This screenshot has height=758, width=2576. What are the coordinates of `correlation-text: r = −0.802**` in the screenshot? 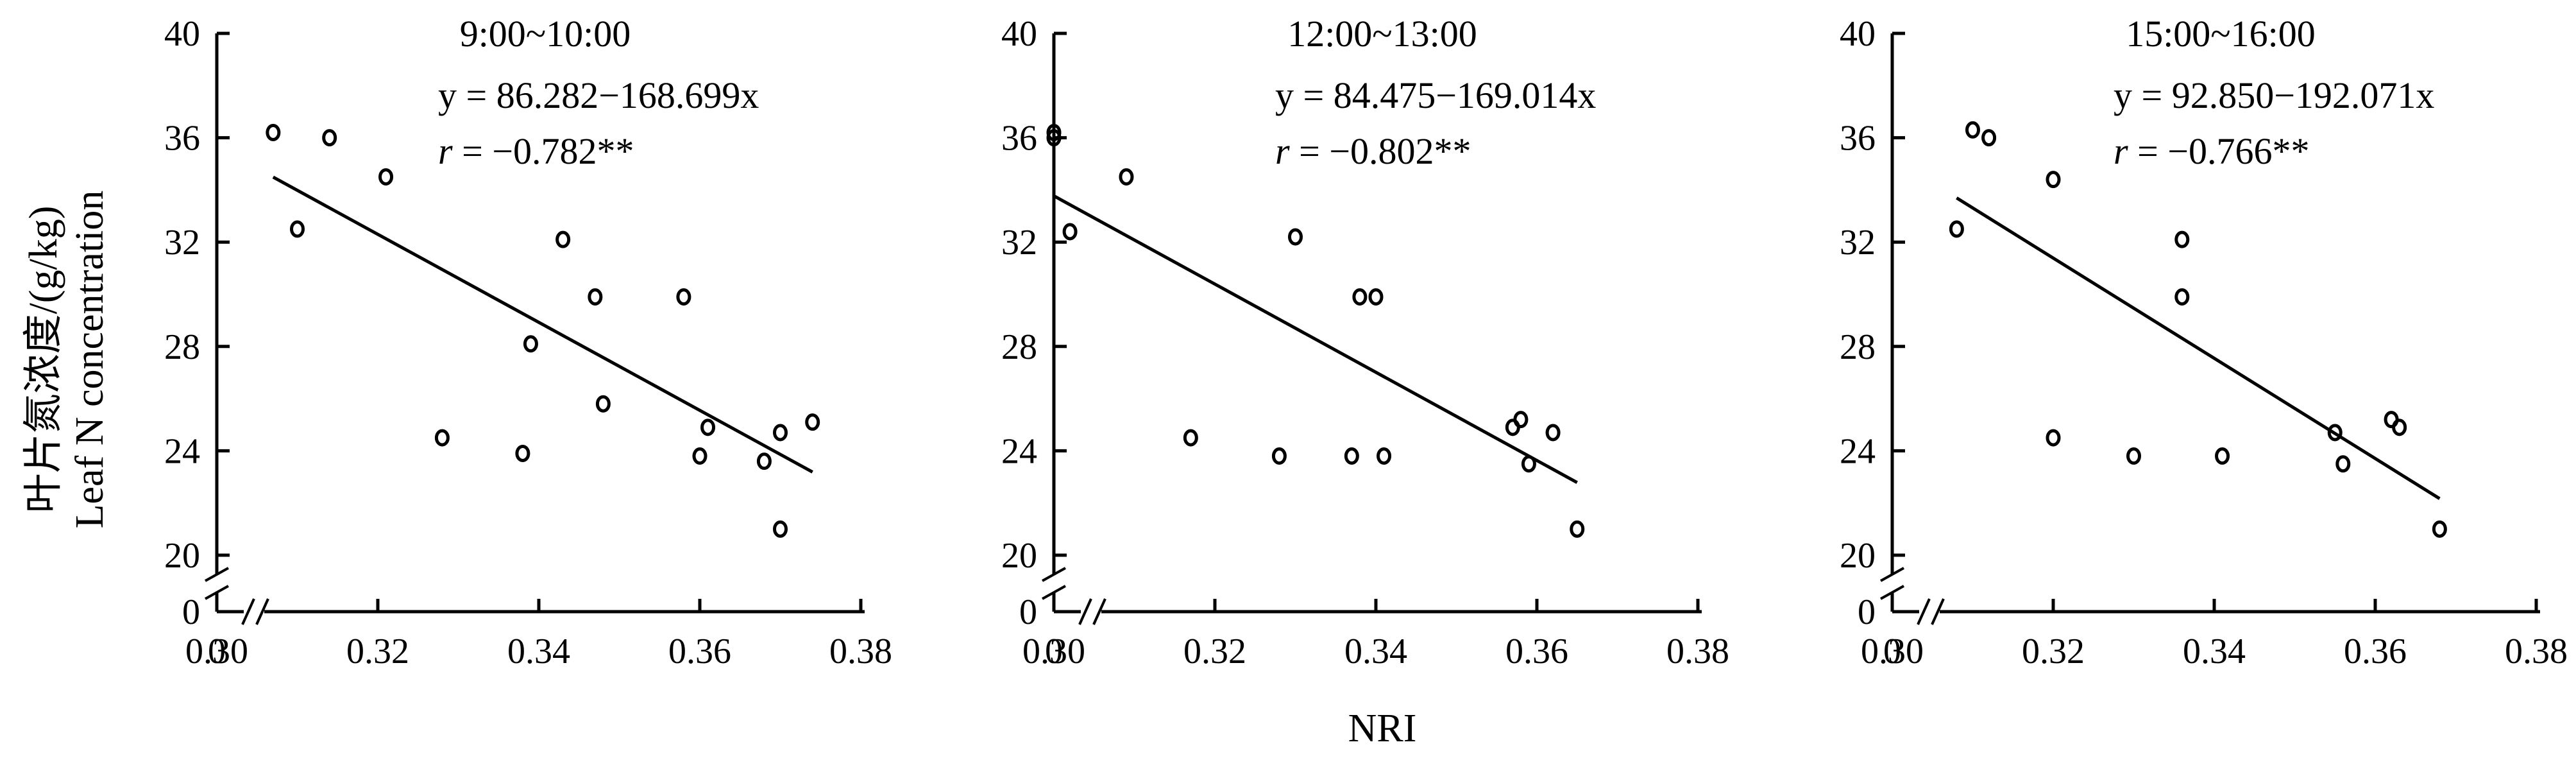 It's located at (1373, 151).